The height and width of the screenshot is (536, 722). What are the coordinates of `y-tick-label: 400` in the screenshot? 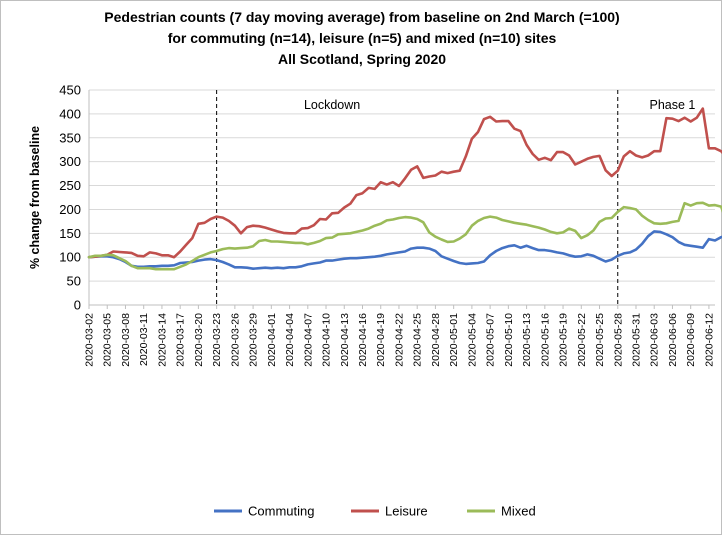 It's located at (70, 113).